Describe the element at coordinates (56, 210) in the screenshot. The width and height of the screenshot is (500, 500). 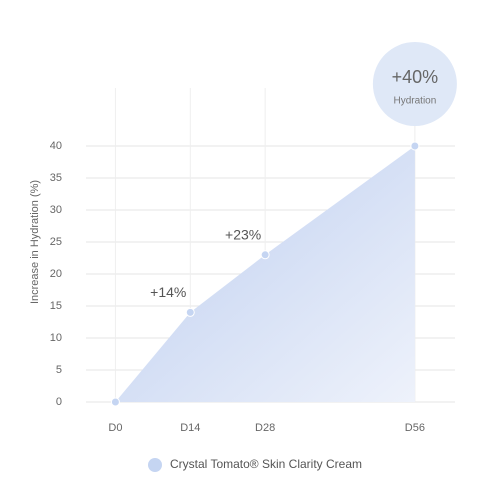
I see `y-tick-label: 30` at that location.